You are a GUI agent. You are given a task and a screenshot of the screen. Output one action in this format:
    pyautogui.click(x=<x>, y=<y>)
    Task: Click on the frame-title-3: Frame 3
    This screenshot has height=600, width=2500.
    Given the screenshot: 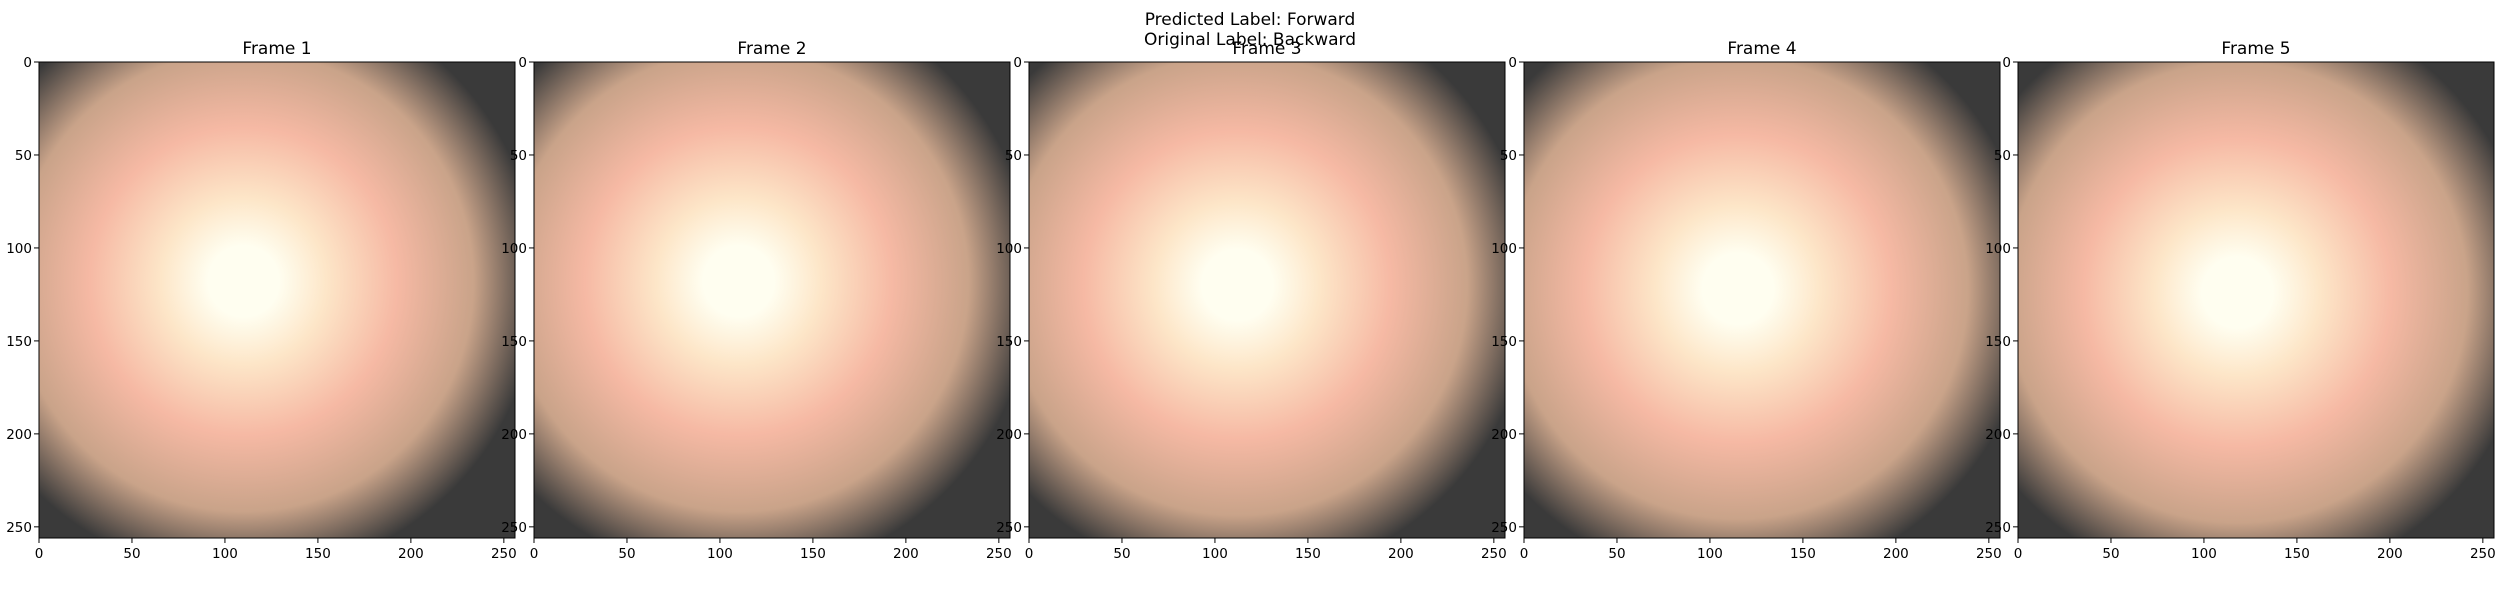 What is the action you would take?
    pyautogui.click(x=1266, y=49)
    